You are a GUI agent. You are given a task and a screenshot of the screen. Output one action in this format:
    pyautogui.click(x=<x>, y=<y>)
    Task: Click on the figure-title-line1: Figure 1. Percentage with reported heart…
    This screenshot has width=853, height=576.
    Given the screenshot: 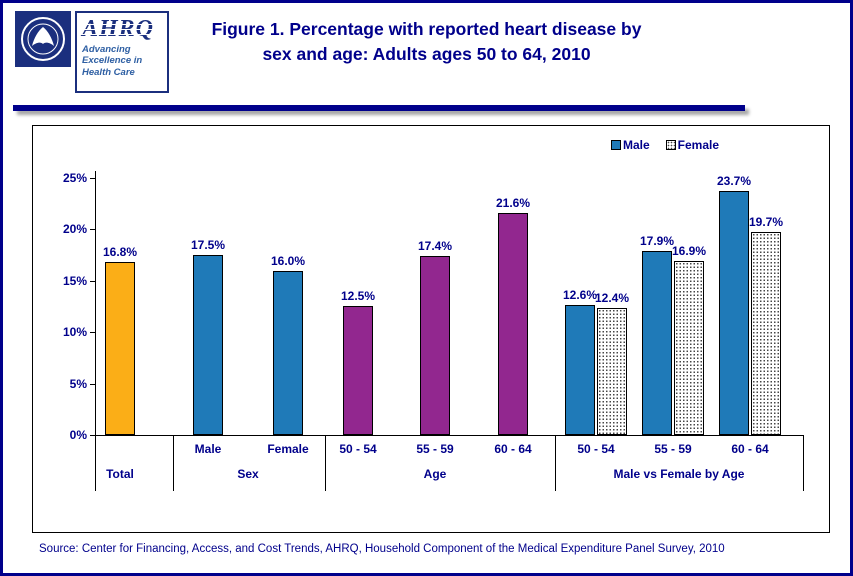 What is the action you would take?
    pyautogui.click(x=426, y=29)
    